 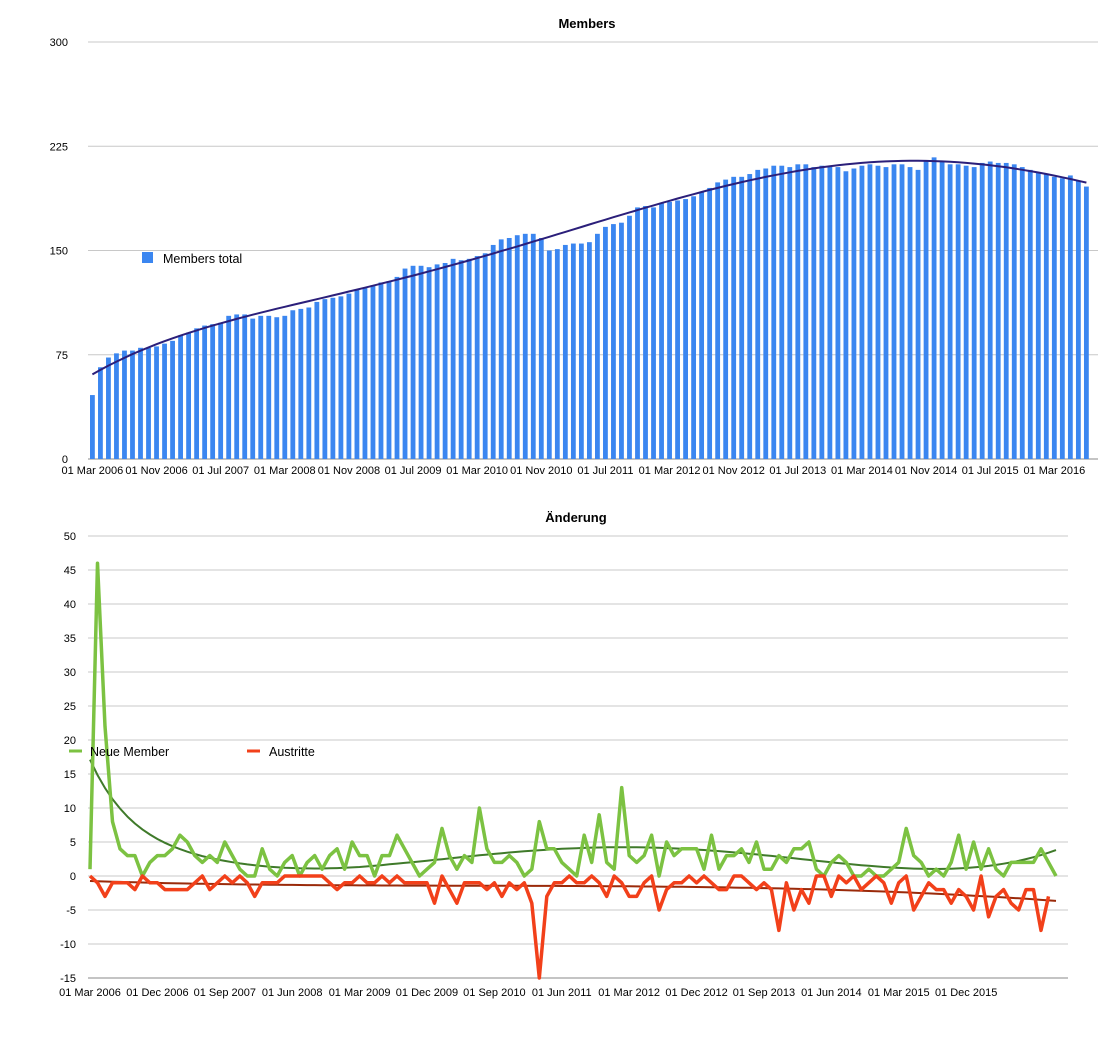 I want to click on changes-x-tick-label: 01 Mar 2012, so click(x=629, y=993).